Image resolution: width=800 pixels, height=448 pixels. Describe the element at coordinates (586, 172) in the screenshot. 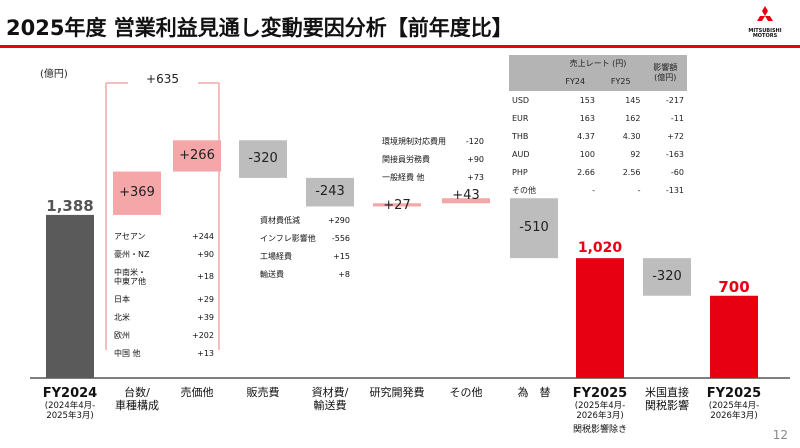

I see `fx-cell-fy24: 2.66` at that location.